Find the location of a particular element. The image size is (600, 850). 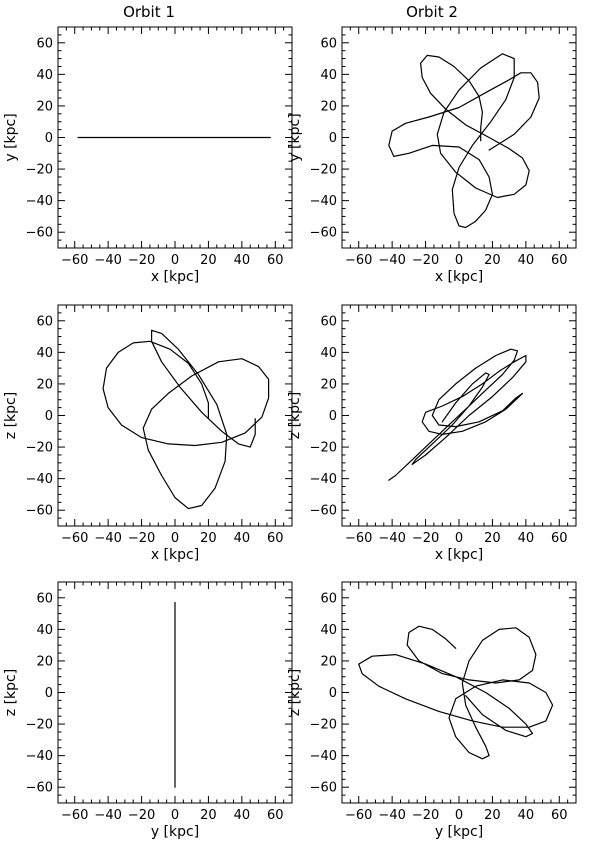

column-title-orbit-1: Orbit 1 is located at coordinates (149, 12).